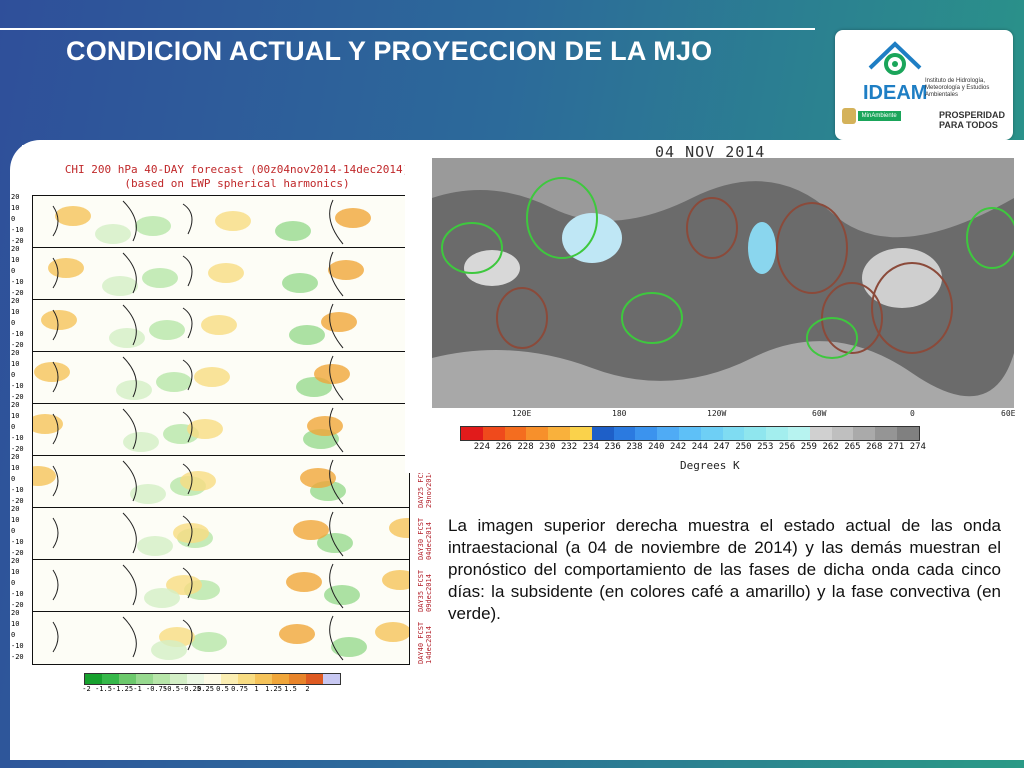 This screenshot has height=768, width=1024. I want to click on forecast-colorbar, so click(212, 679).